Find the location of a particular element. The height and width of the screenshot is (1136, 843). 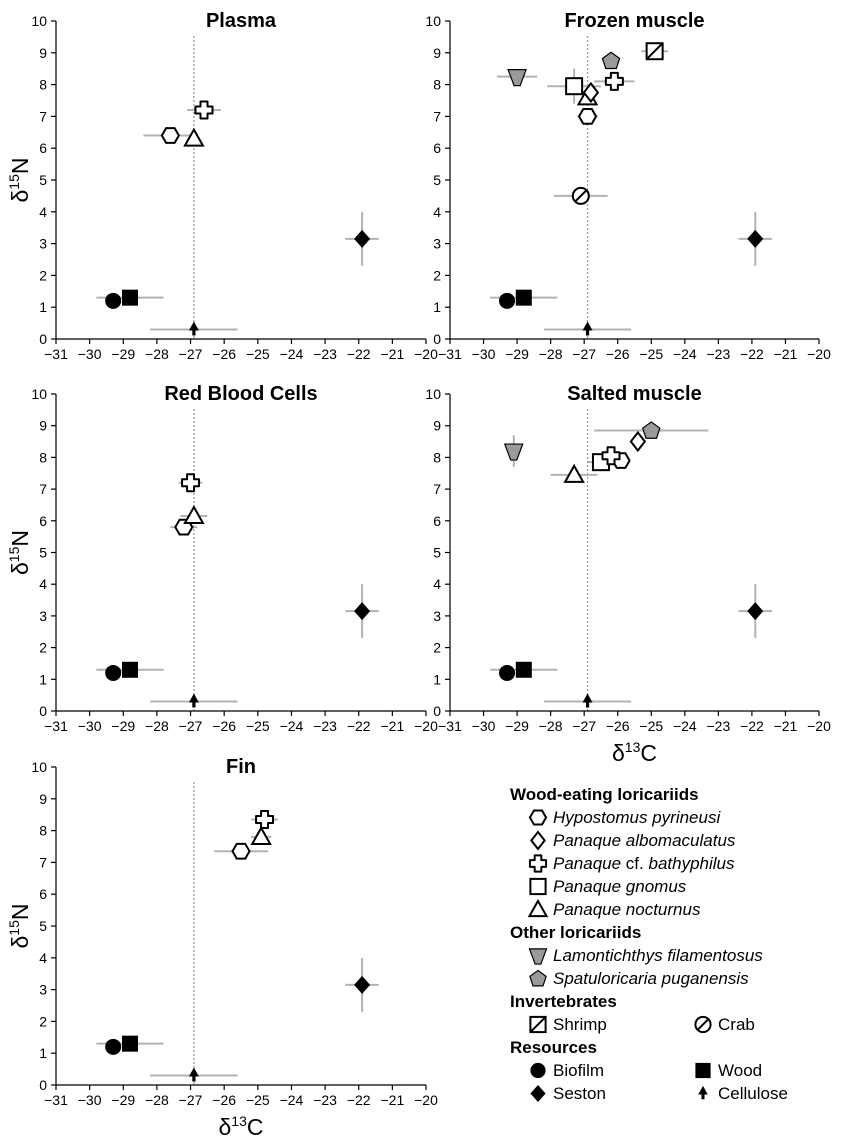

panel-title: Red Blood Cells is located at coordinates (240, 394).